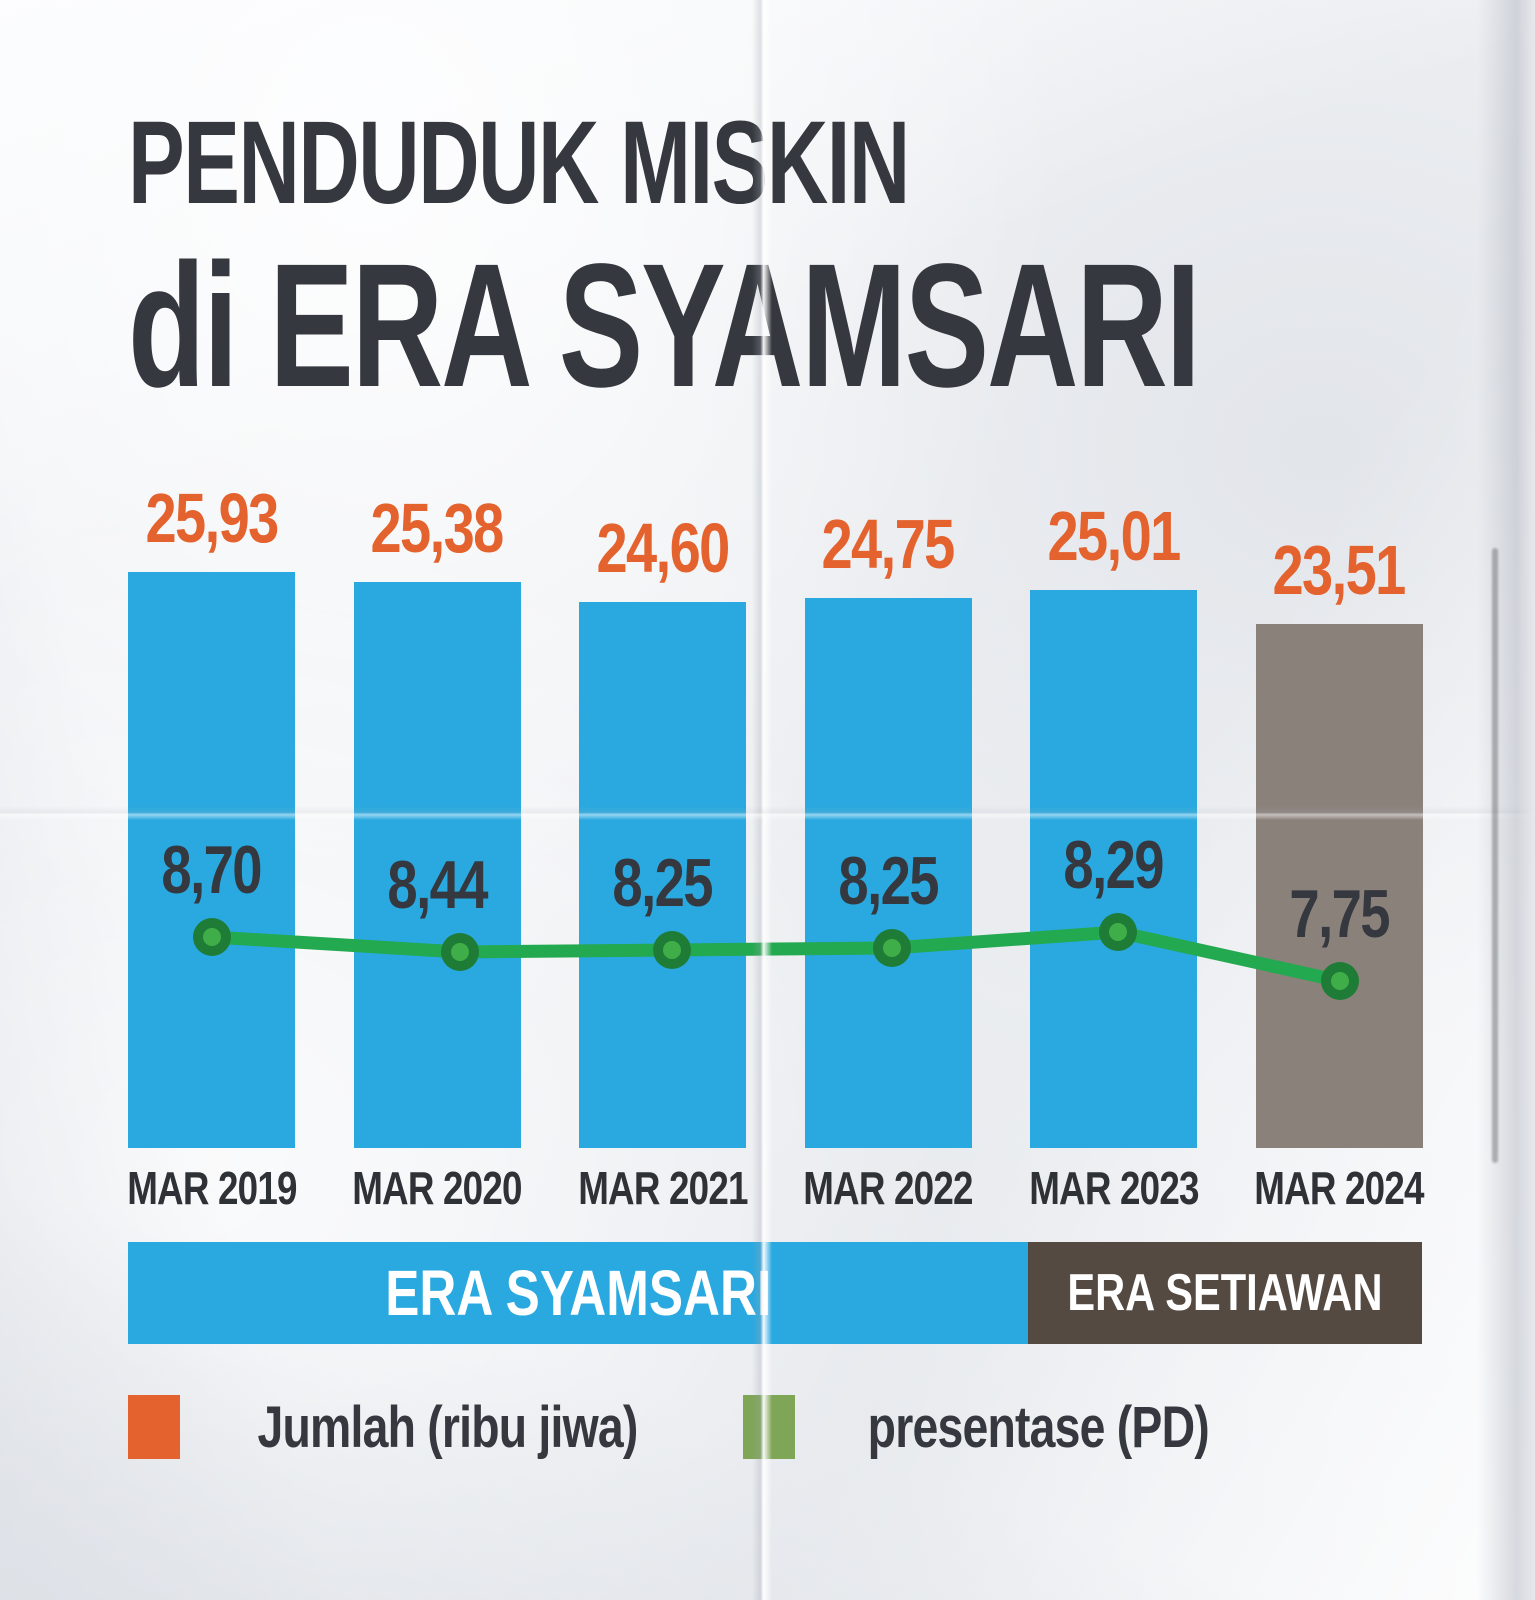 The width and height of the screenshot is (1535, 1600). Describe the element at coordinates (1038, 1427) in the screenshot. I see `legend-label-presentase: presentase (PD)` at that location.